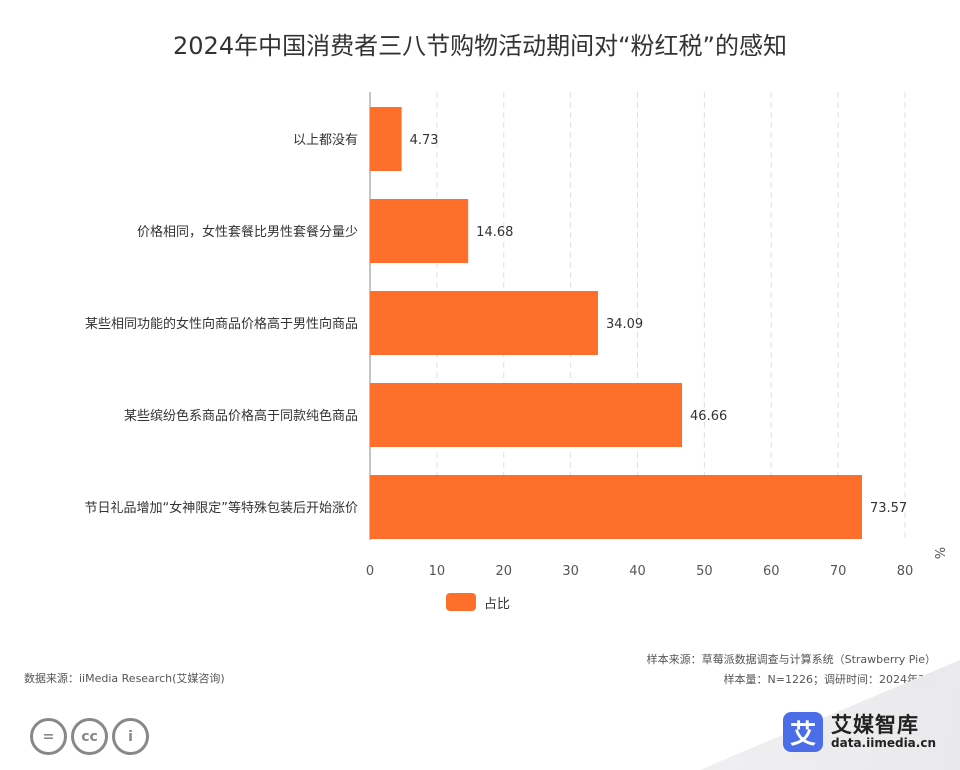 This screenshot has width=960, height=770. I want to click on license-icons: = cc i, so click(89, 736).